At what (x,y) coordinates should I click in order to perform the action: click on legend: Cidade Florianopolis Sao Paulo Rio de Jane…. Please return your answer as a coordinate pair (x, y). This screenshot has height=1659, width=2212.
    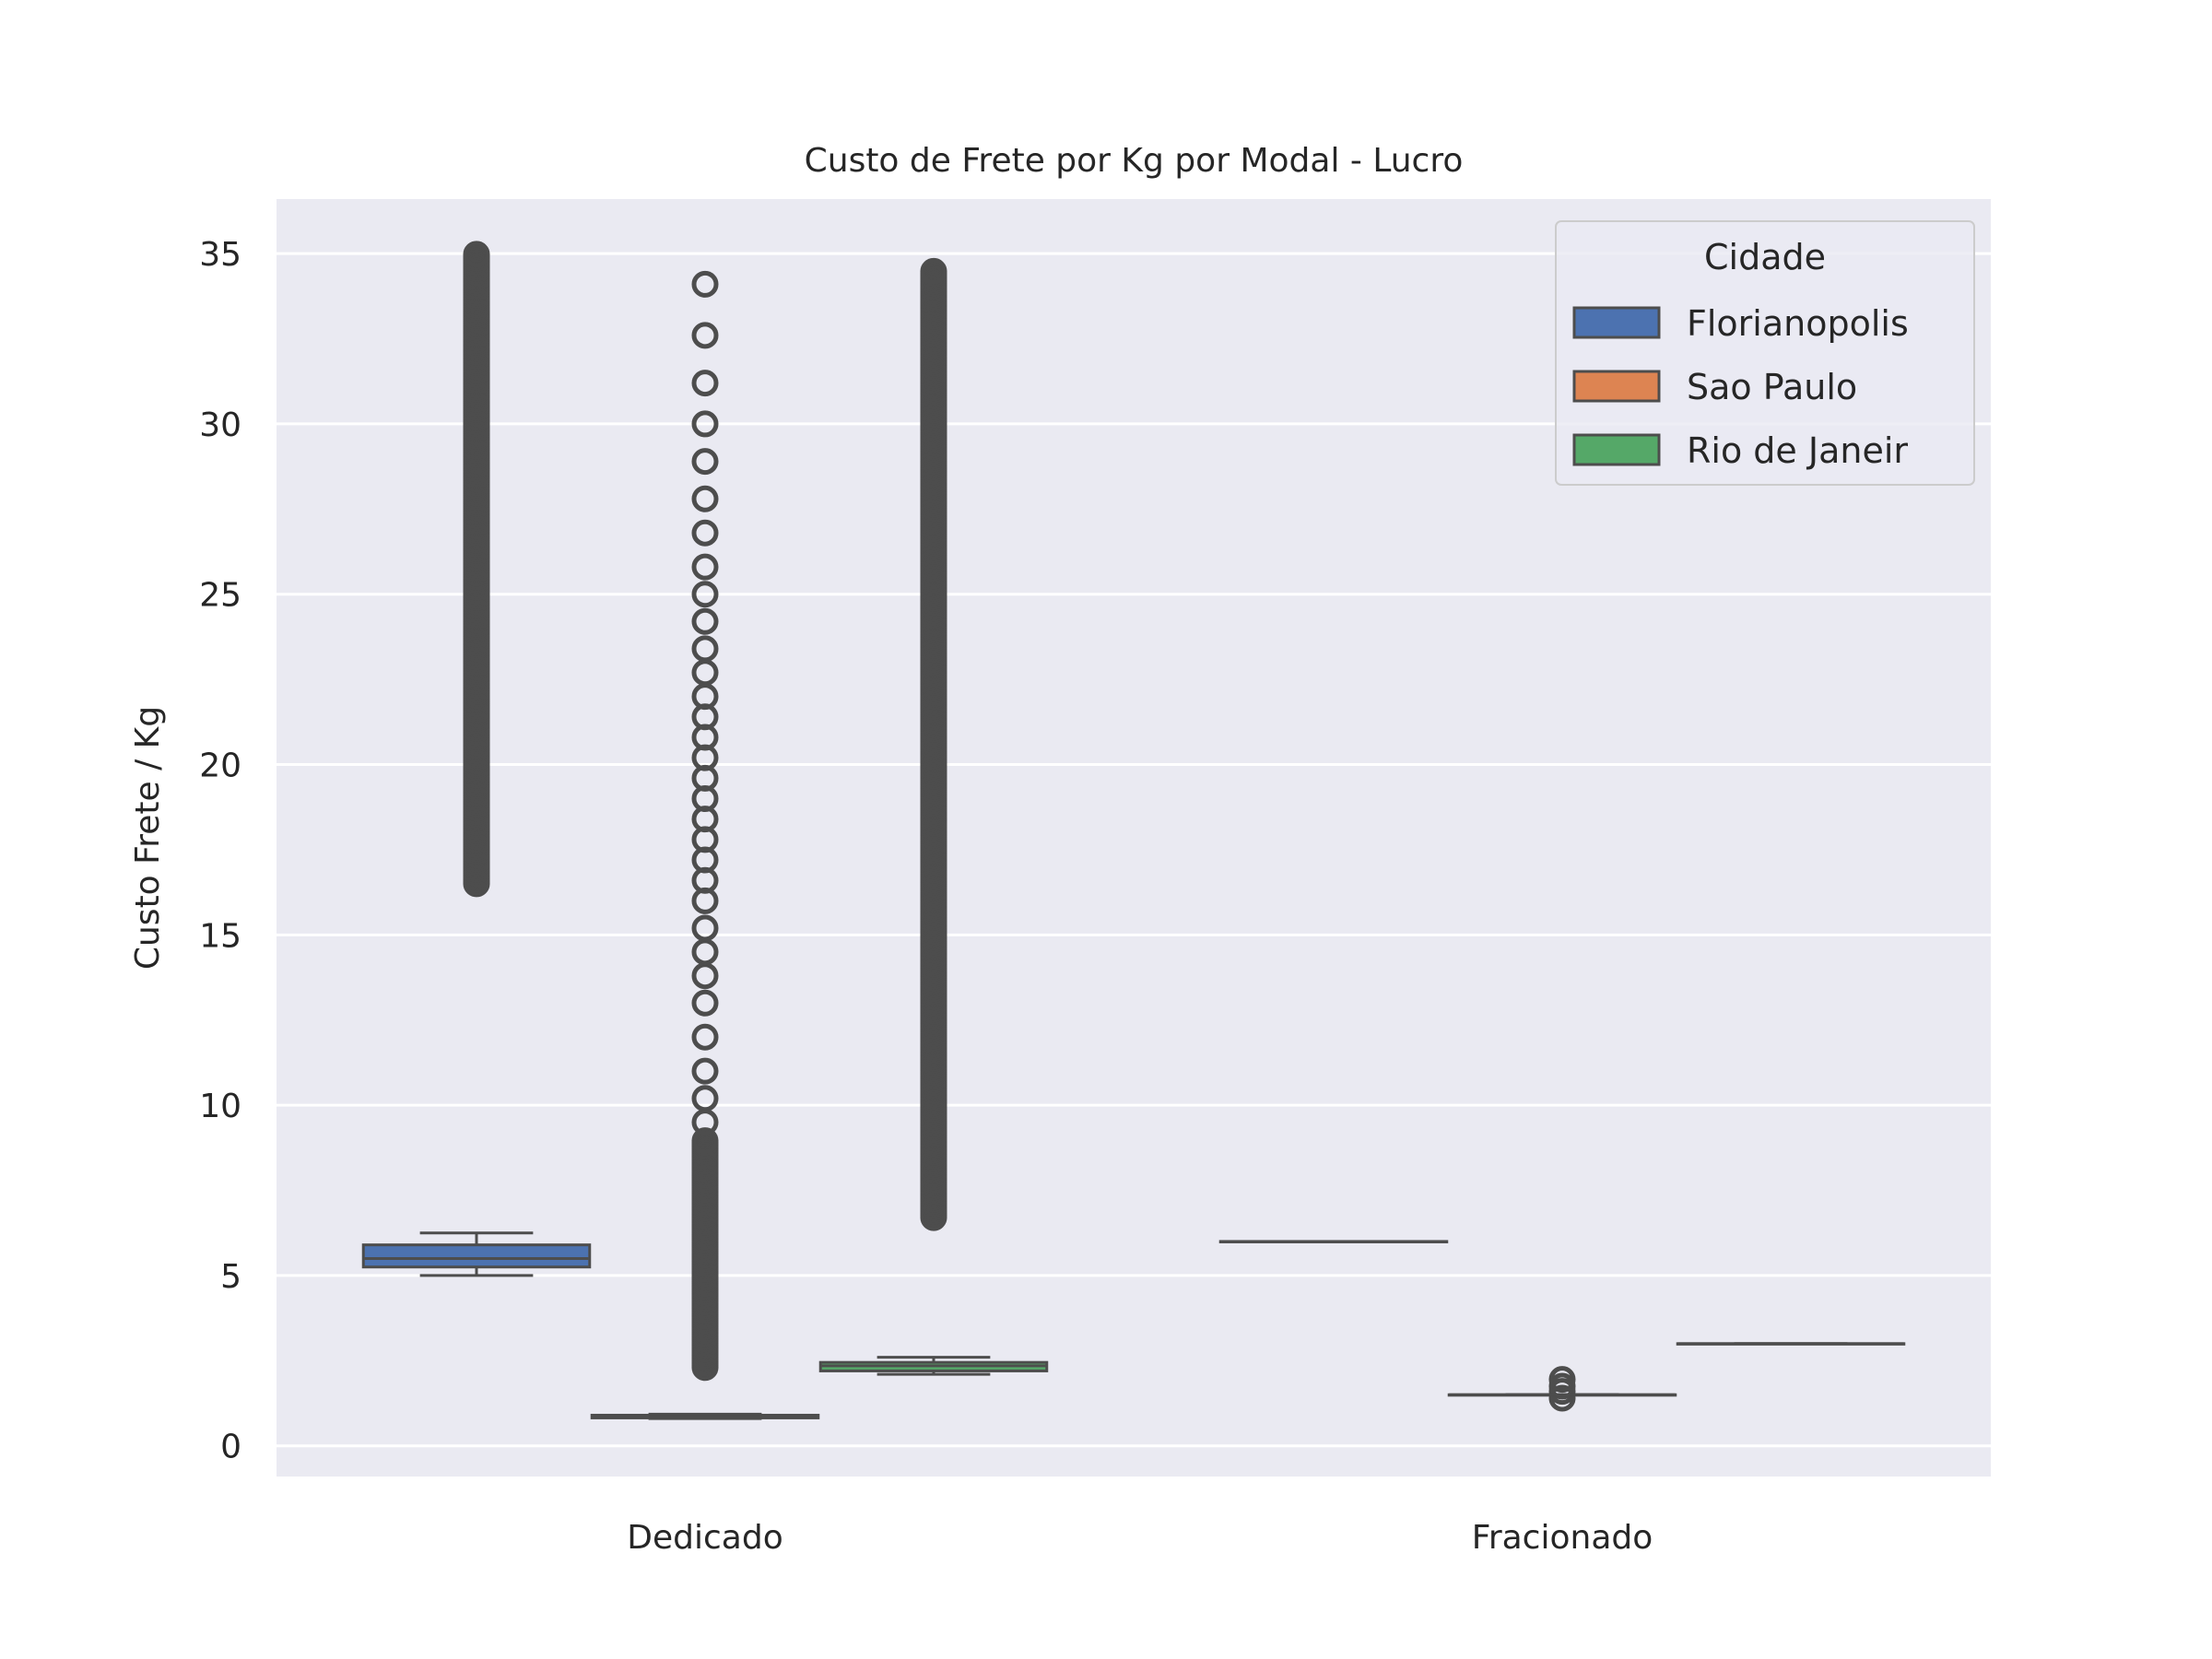
    Looking at the image, I should click on (1765, 353).